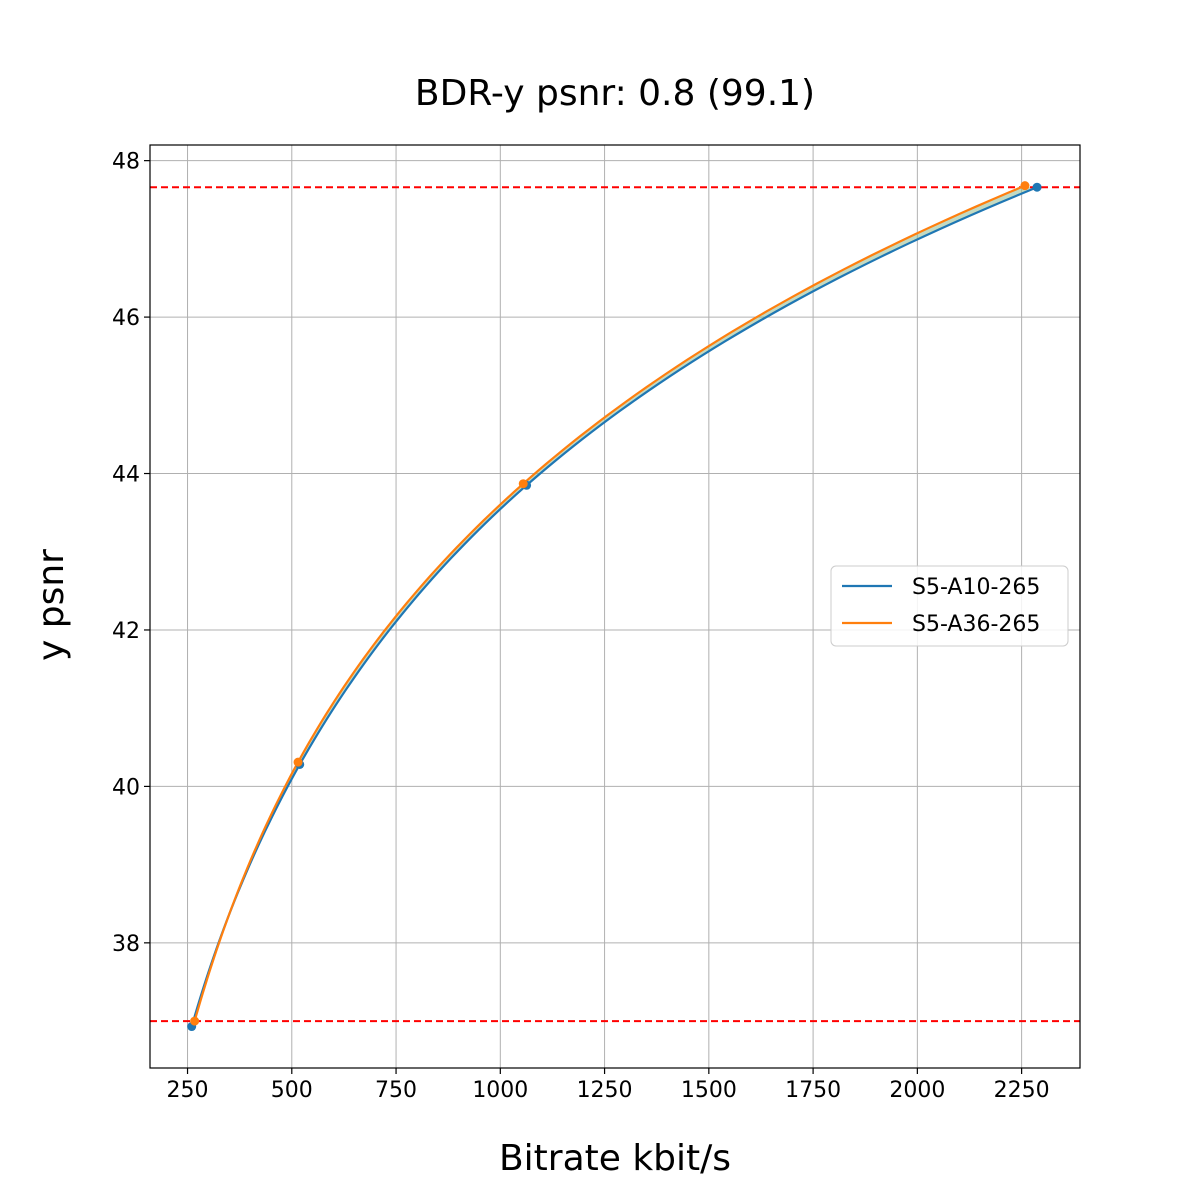  I want to click on x-axis-label: Bitrate kbit/s, so click(615, 1158).